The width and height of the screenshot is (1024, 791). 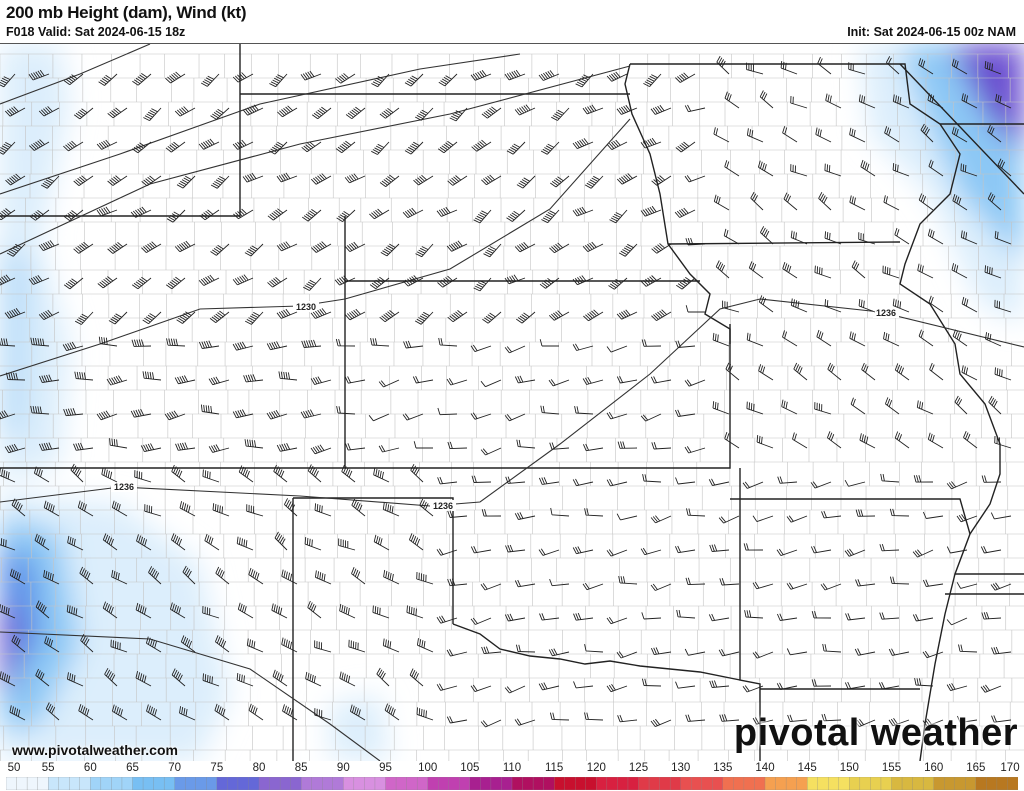 I want to click on colorbar-label: 50, so click(x=14, y=768).